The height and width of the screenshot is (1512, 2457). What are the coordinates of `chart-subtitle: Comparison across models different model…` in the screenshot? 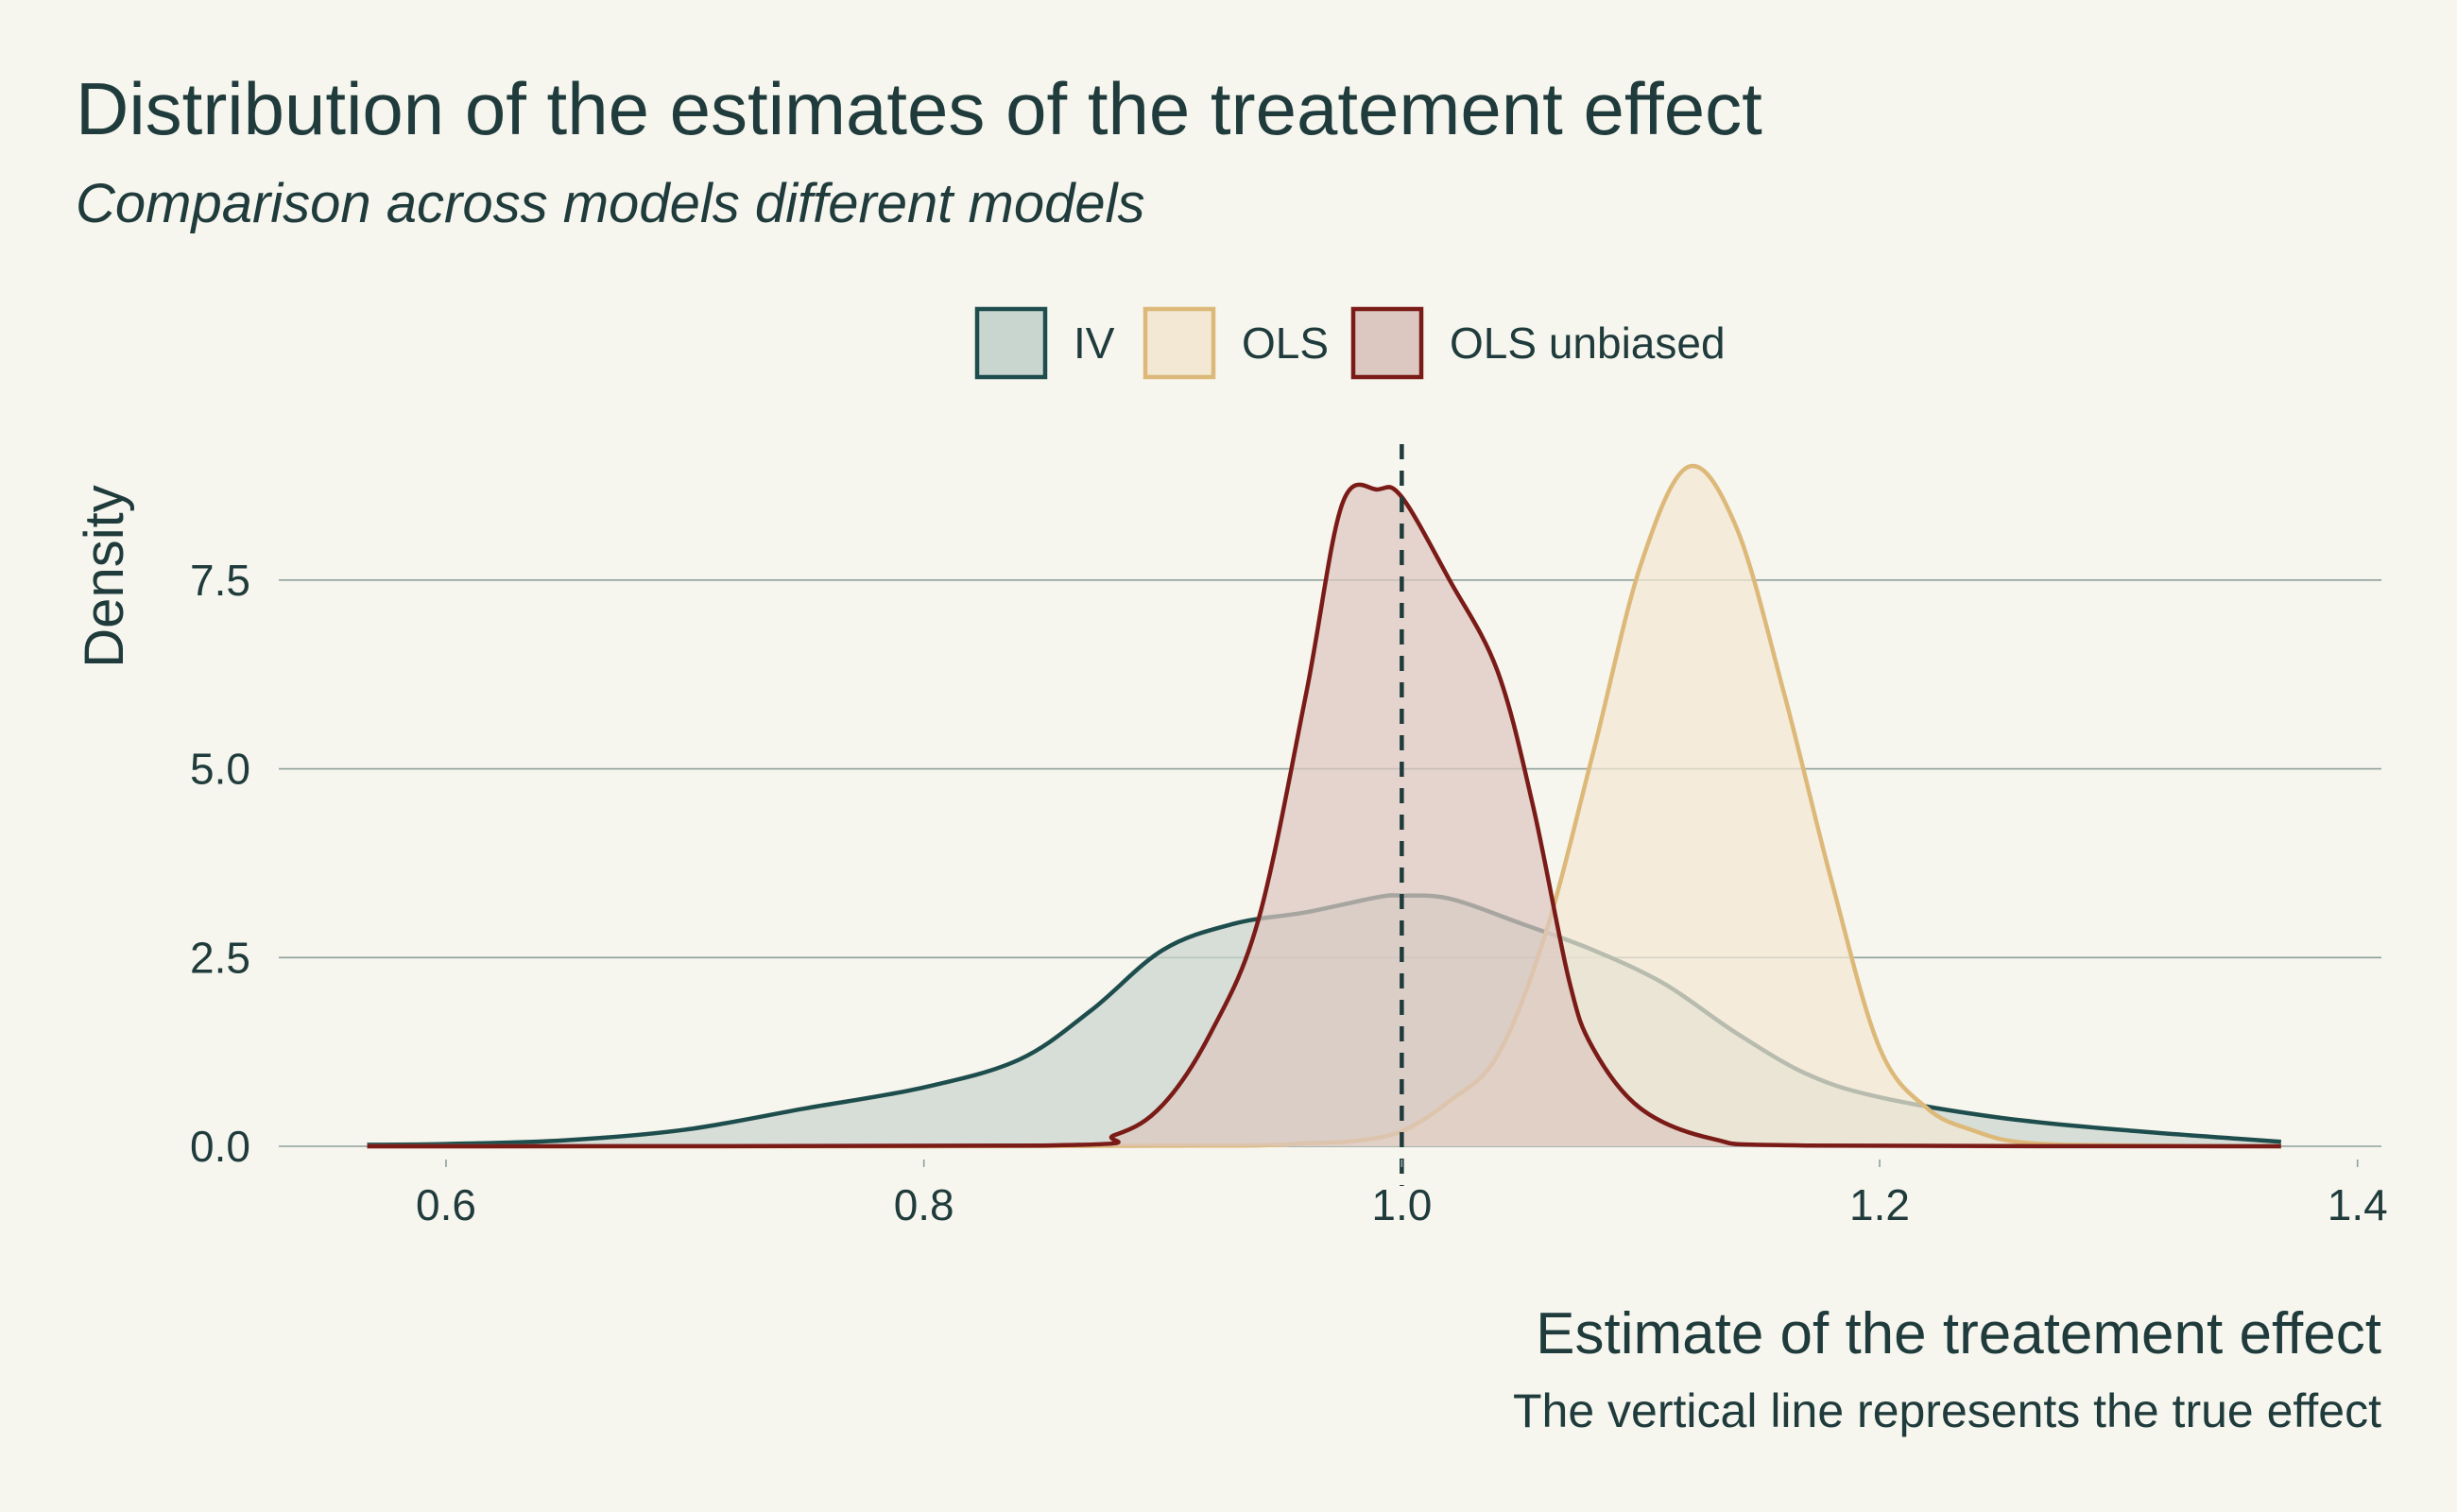 It's located at (610, 203).